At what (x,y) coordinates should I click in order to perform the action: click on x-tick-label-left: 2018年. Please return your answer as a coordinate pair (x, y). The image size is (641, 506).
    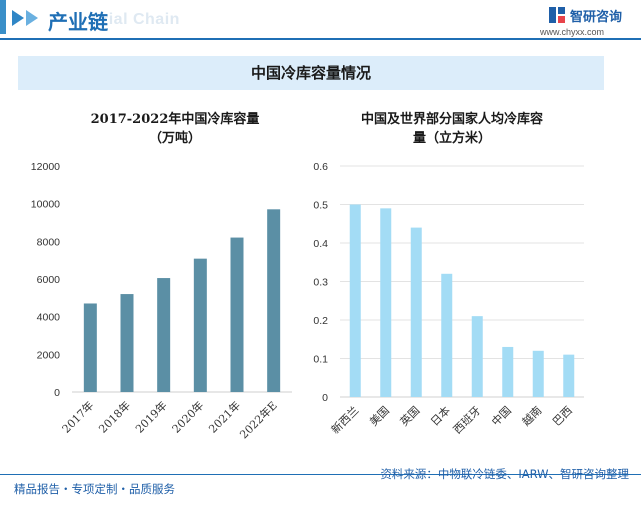
    Looking at the image, I should click on (114, 416).